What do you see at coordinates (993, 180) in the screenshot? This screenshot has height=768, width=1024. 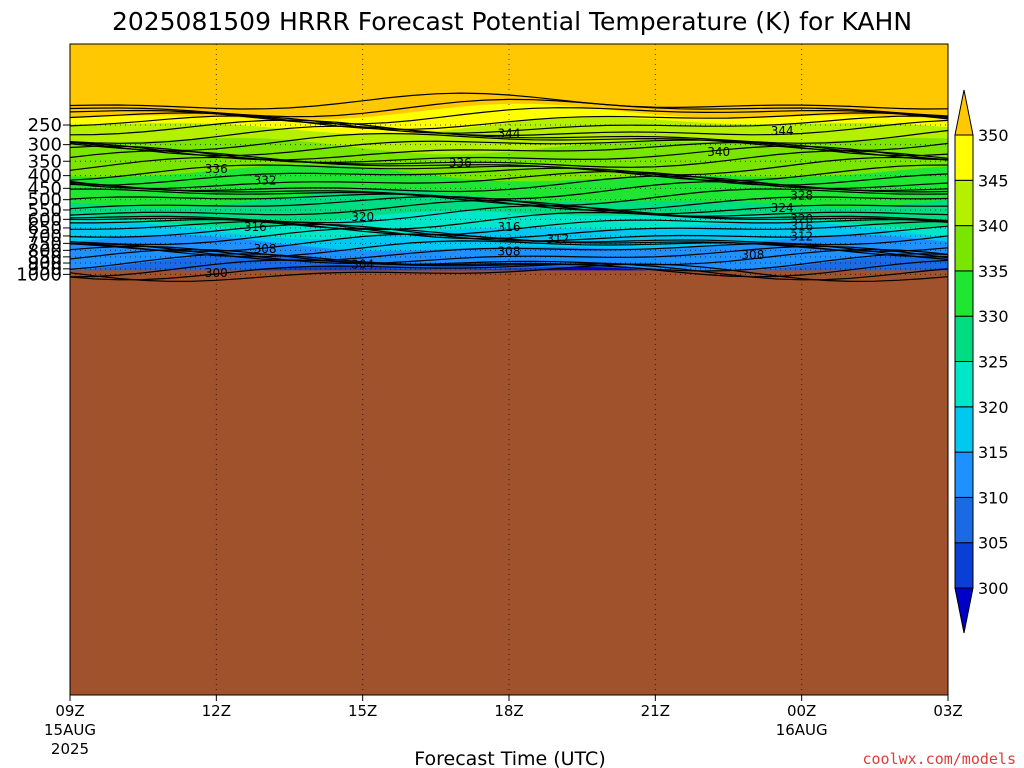 I see `colorbar-label: 345` at bounding box center [993, 180].